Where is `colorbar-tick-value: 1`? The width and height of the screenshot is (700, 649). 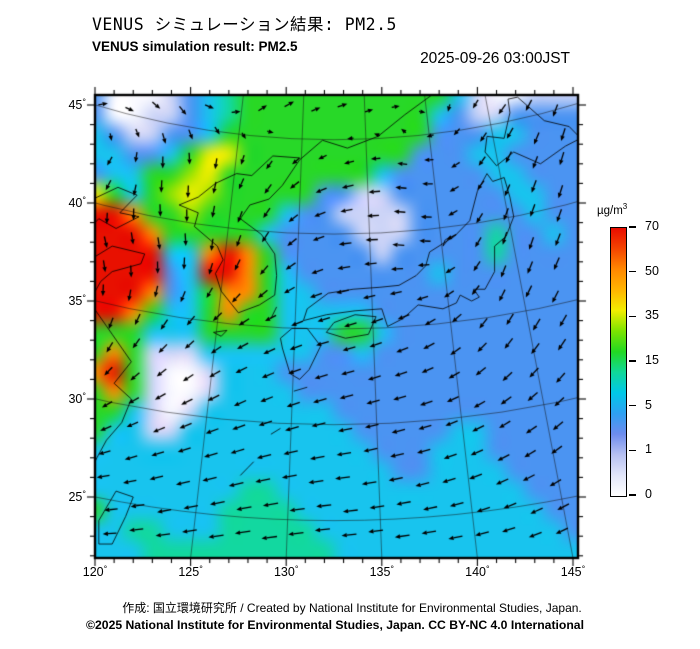 colorbar-tick-value: 1 is located at coordinates (648, 449).